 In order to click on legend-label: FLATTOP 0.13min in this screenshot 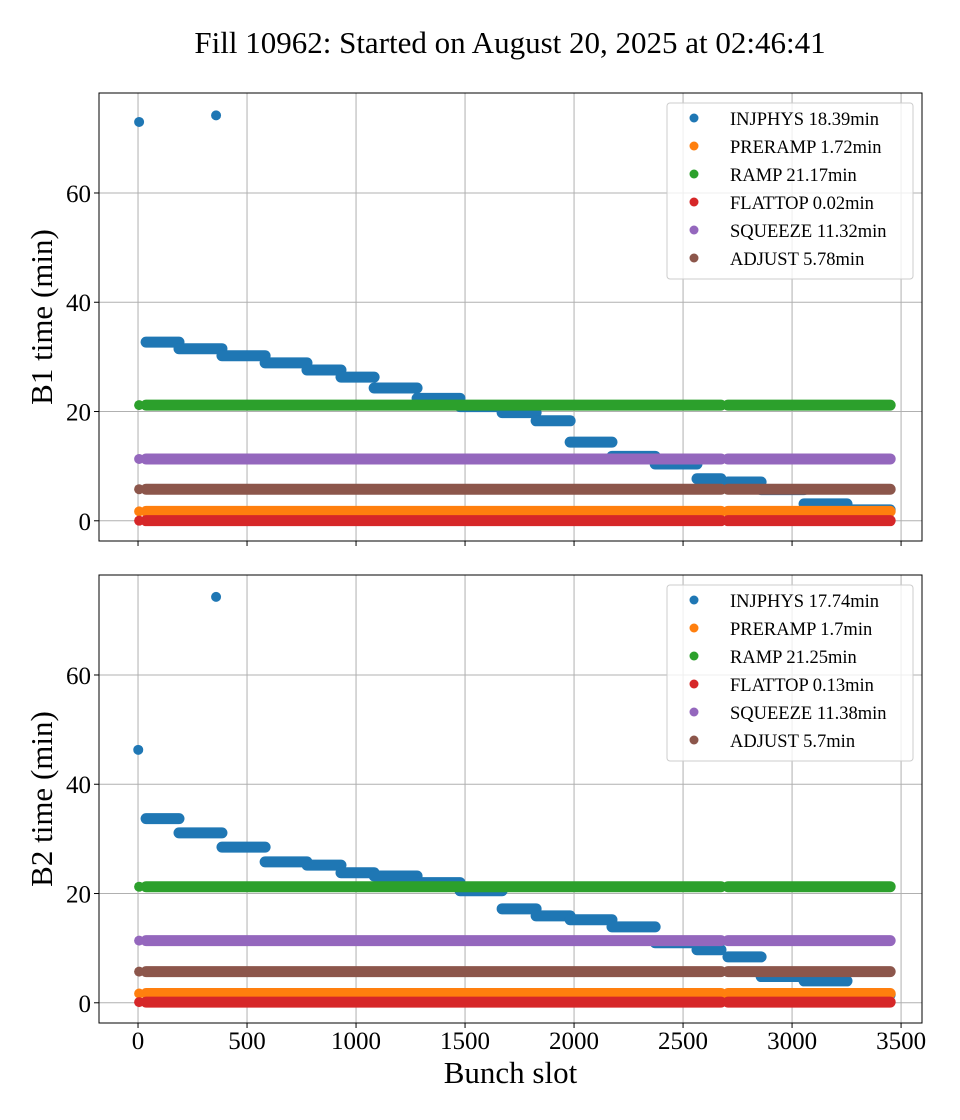, I will do `click(802, 686)`.